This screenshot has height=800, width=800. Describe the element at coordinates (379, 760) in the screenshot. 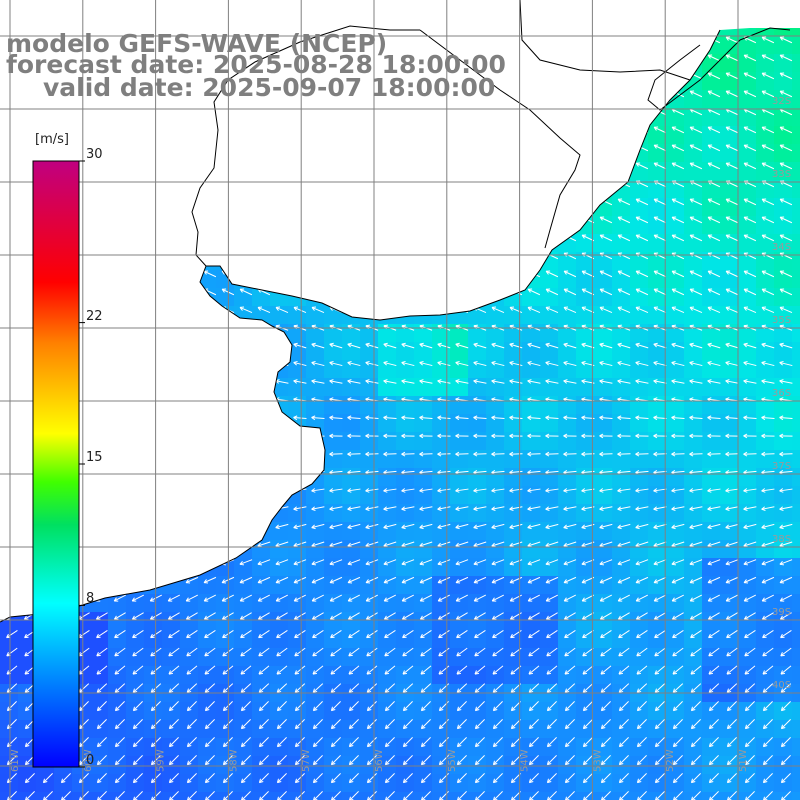

I see `lon-label: 56W` at that location.